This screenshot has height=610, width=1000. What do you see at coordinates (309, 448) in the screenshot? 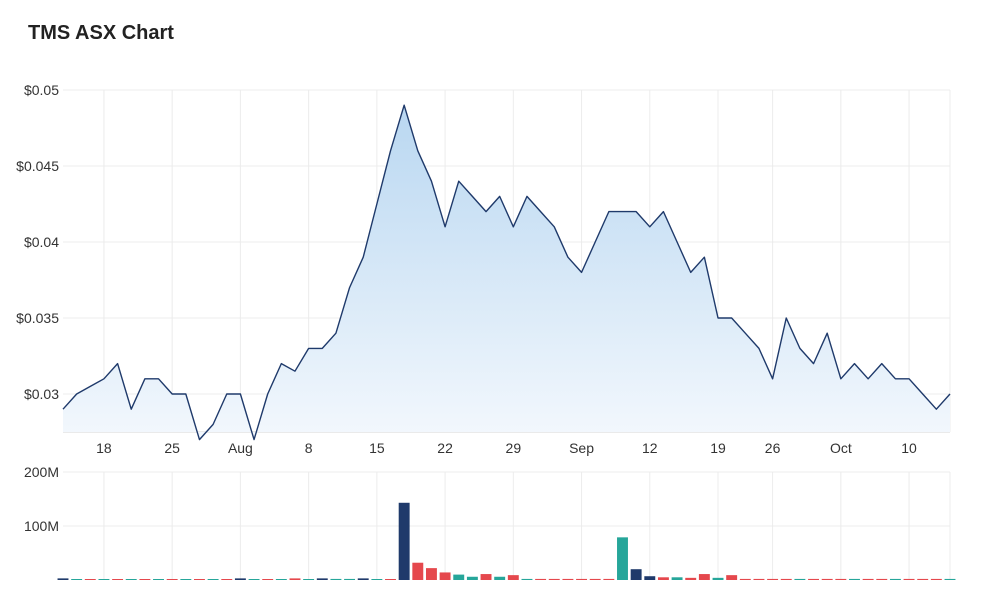
I see `x-tick-label: 8` at bounding box center [309, 448].